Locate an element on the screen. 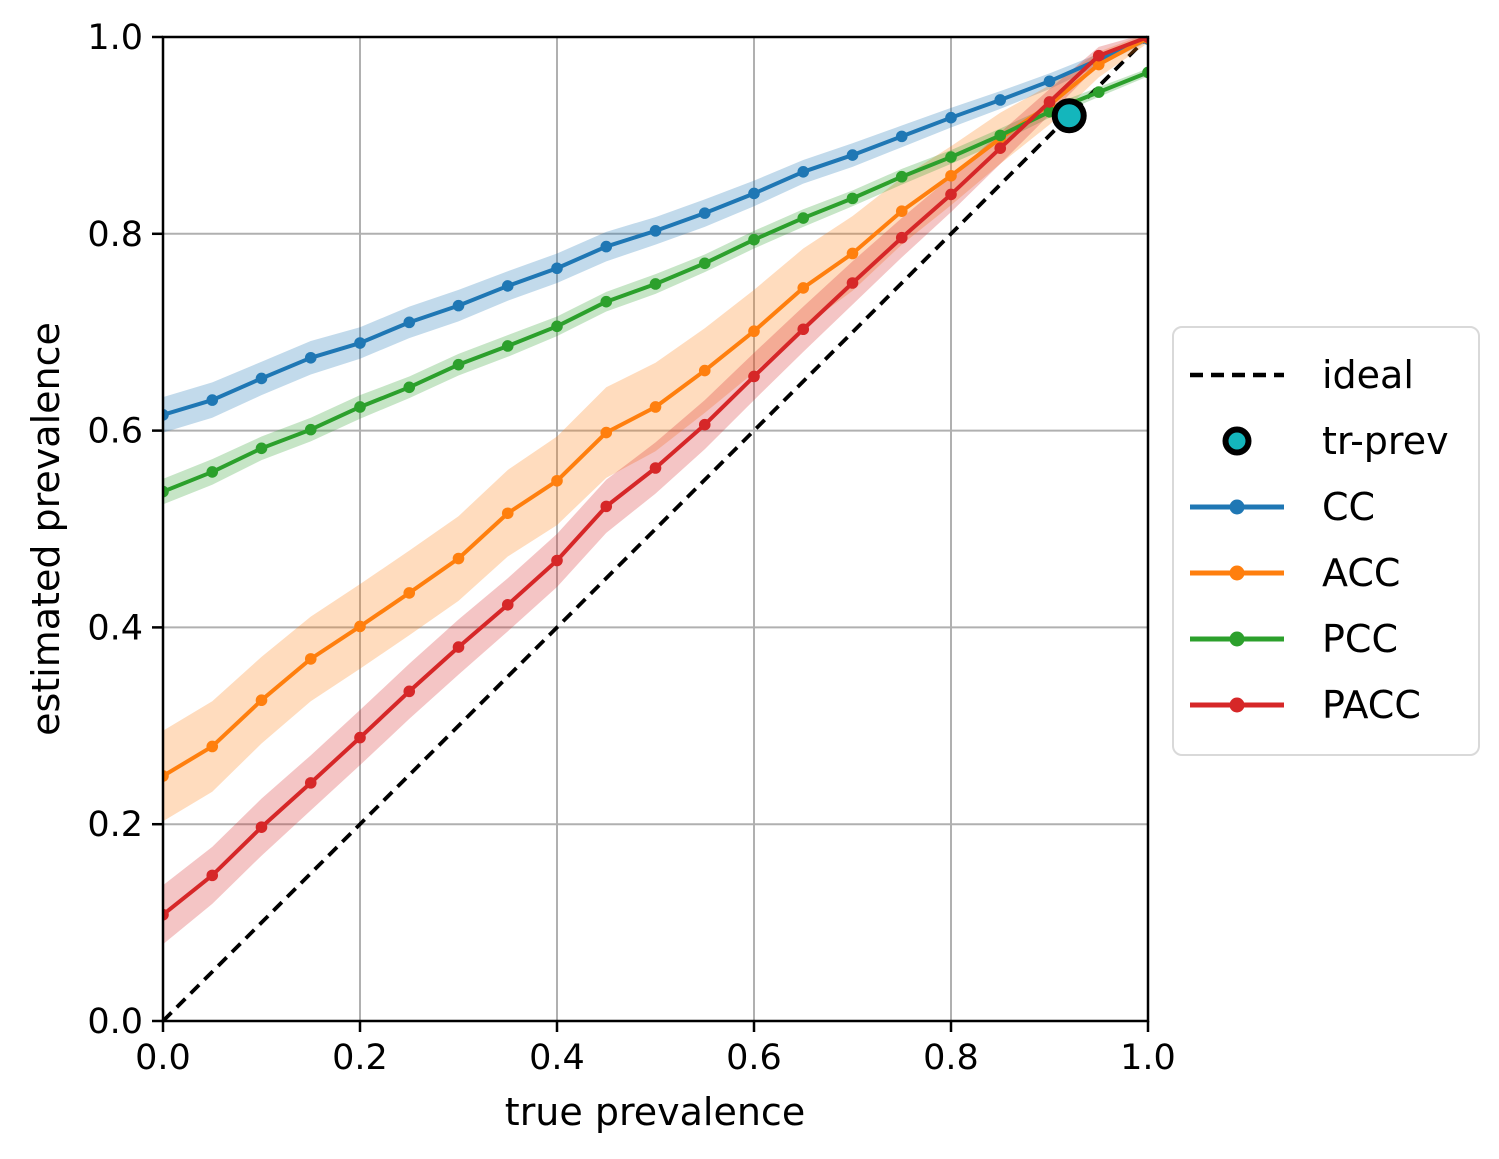 Image resolution: width=1499 pixels, height=1159 pixels. y-tick-label: 0.0 is located at coordinates (115, 1022).